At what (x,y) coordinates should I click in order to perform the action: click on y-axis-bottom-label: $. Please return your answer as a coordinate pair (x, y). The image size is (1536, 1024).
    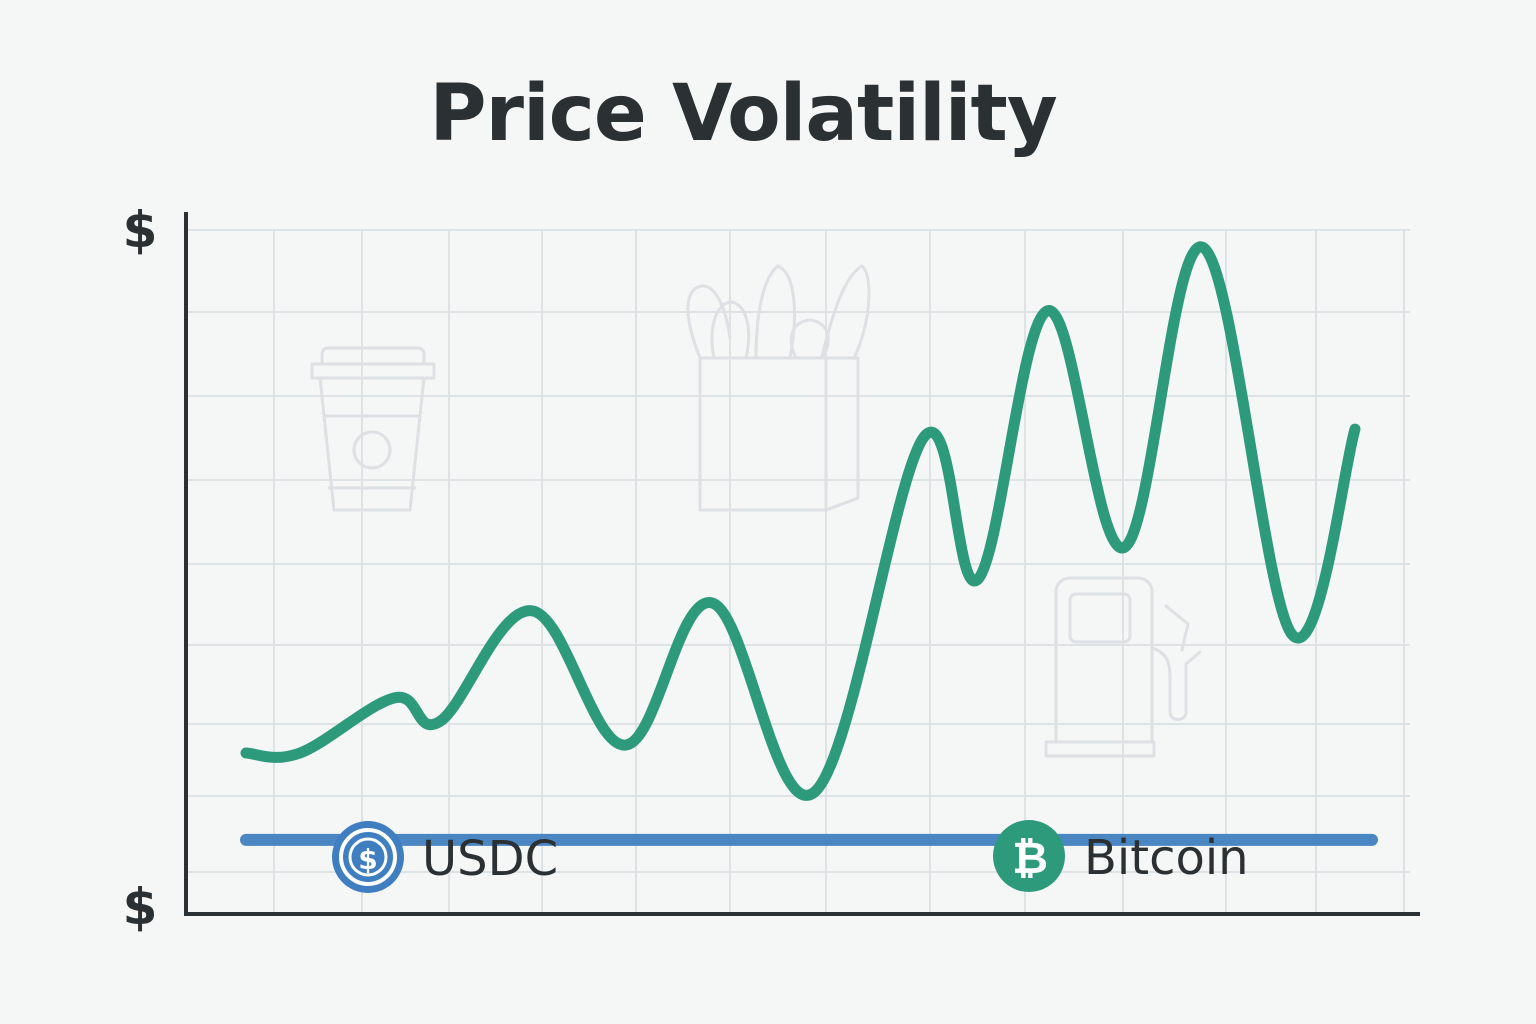
    Looking at the image, I should click on (140, 907).